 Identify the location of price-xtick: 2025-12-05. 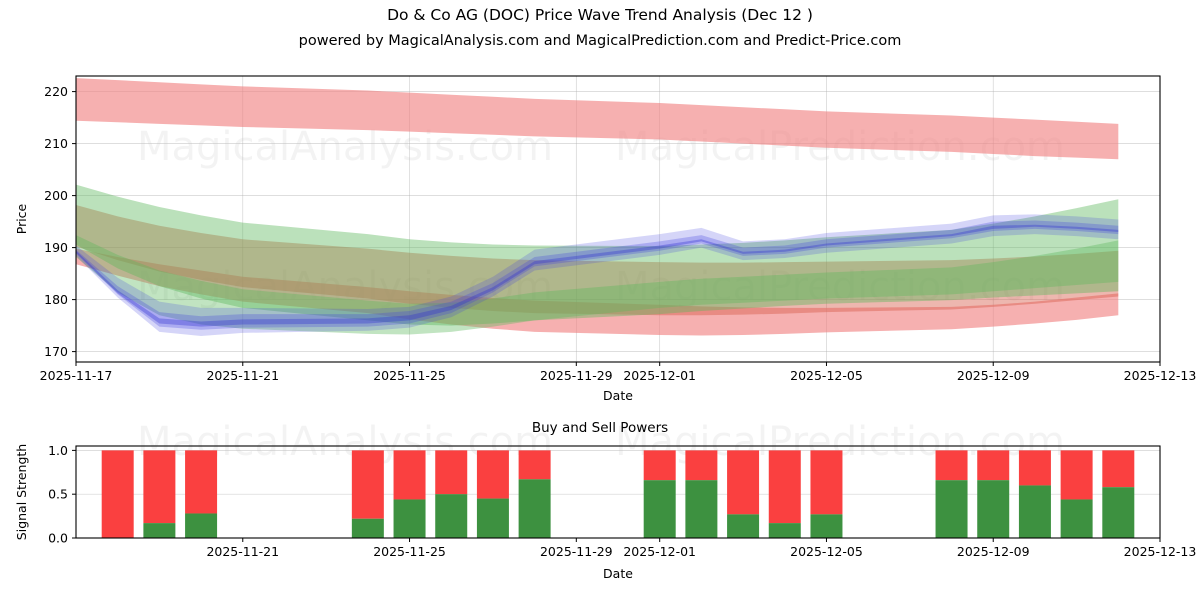
(826, 375).